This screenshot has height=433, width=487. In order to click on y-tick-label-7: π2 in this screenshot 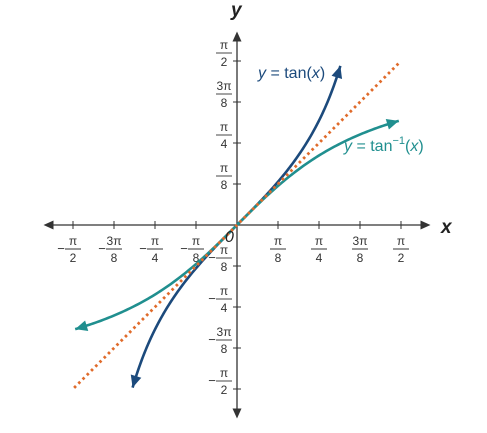, I will do `click(224, 53)`.